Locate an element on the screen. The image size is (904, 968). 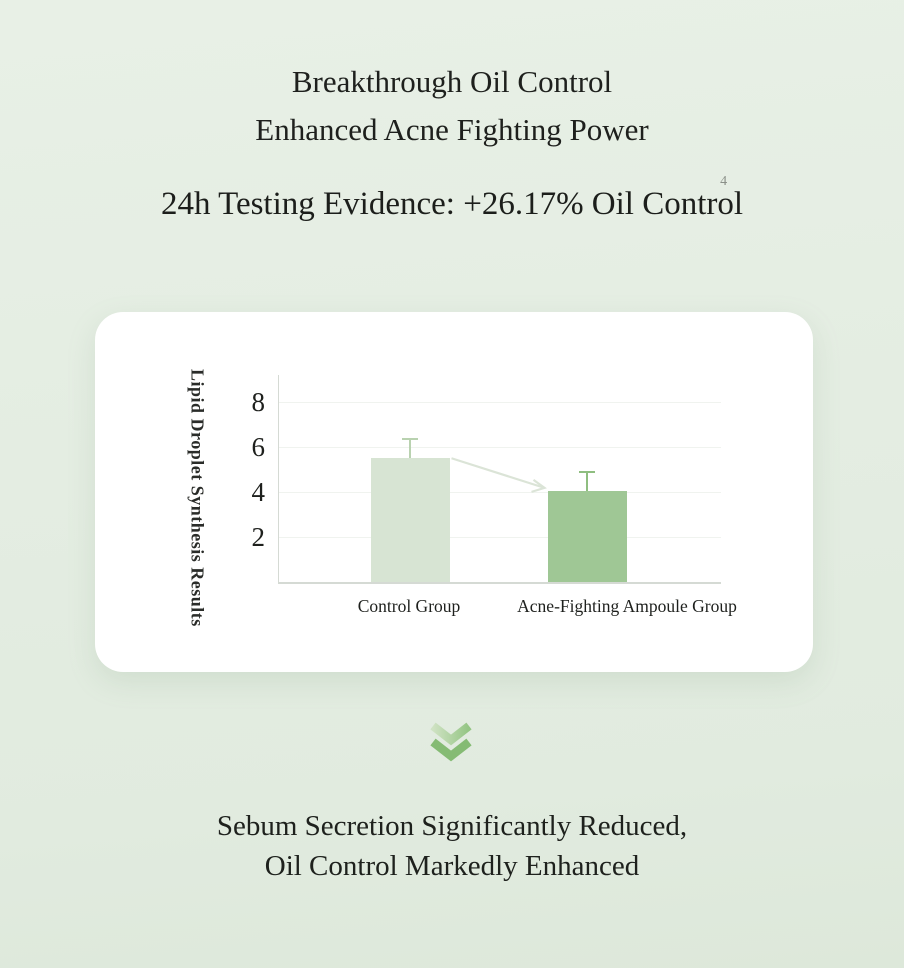
x-label-control-group: Control Group is located at coordinates (409, 606).